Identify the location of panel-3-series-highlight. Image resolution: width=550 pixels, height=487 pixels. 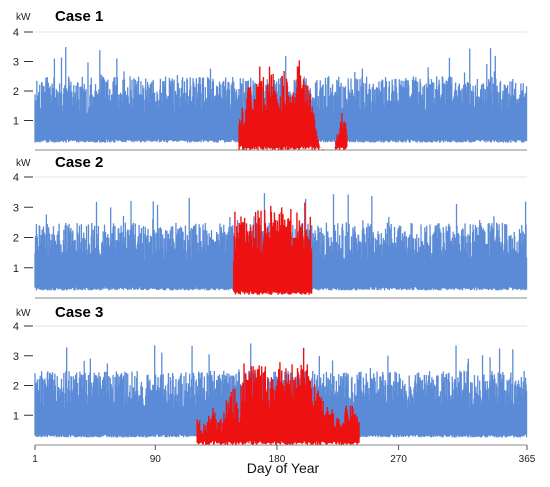
(278, 396).